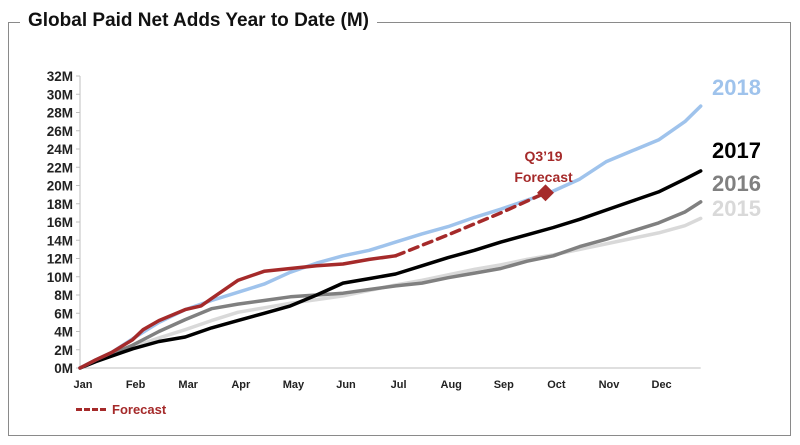 This screenshot has width=800, height=445. Describe the element at coordinates (60, 186) in the screenshot. I see `y-tick-label: 20M` at that location.